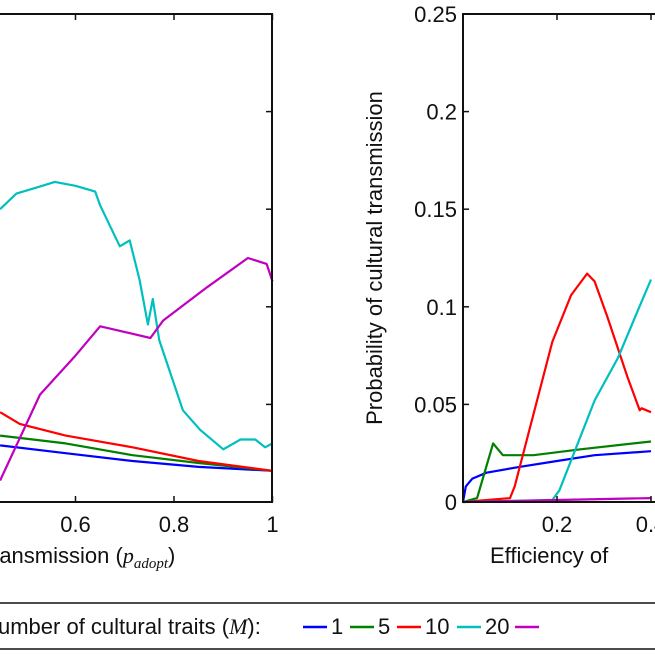 The height and width of the screenshot is (655, 655). What do you see at coordinates (272, 524) in the screenshot?
I see `x-tick-label: 1` at bounding box center [272, 524].